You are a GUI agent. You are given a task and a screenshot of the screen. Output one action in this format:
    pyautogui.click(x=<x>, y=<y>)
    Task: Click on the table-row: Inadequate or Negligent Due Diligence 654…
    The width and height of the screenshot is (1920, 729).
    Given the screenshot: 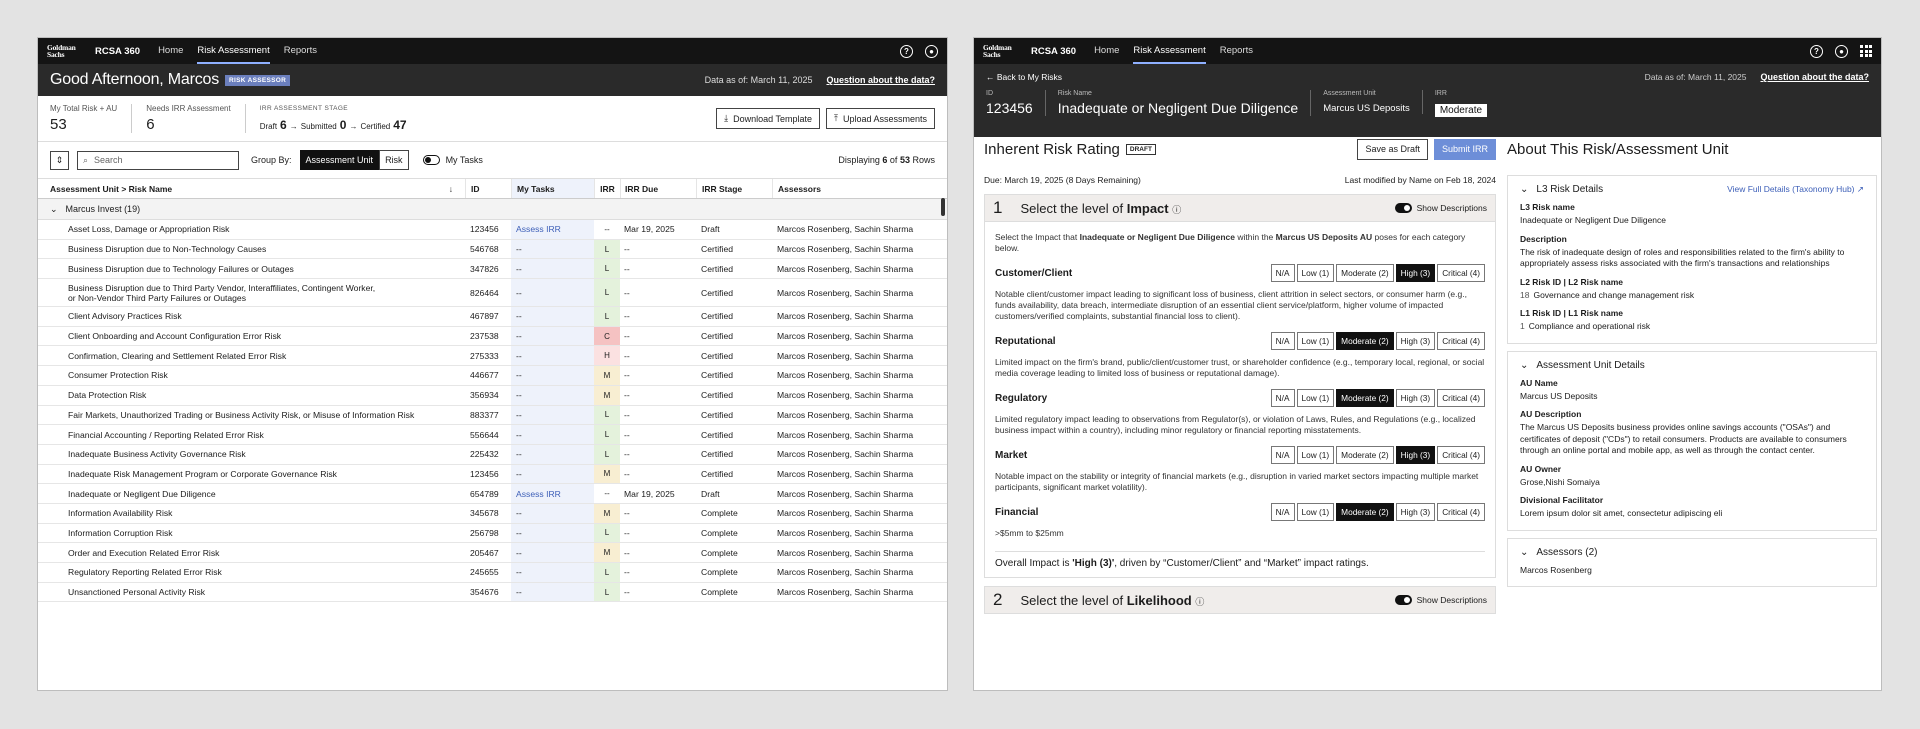 What is the action you would take?
    pyautogui.click(x=492, y=494)
    